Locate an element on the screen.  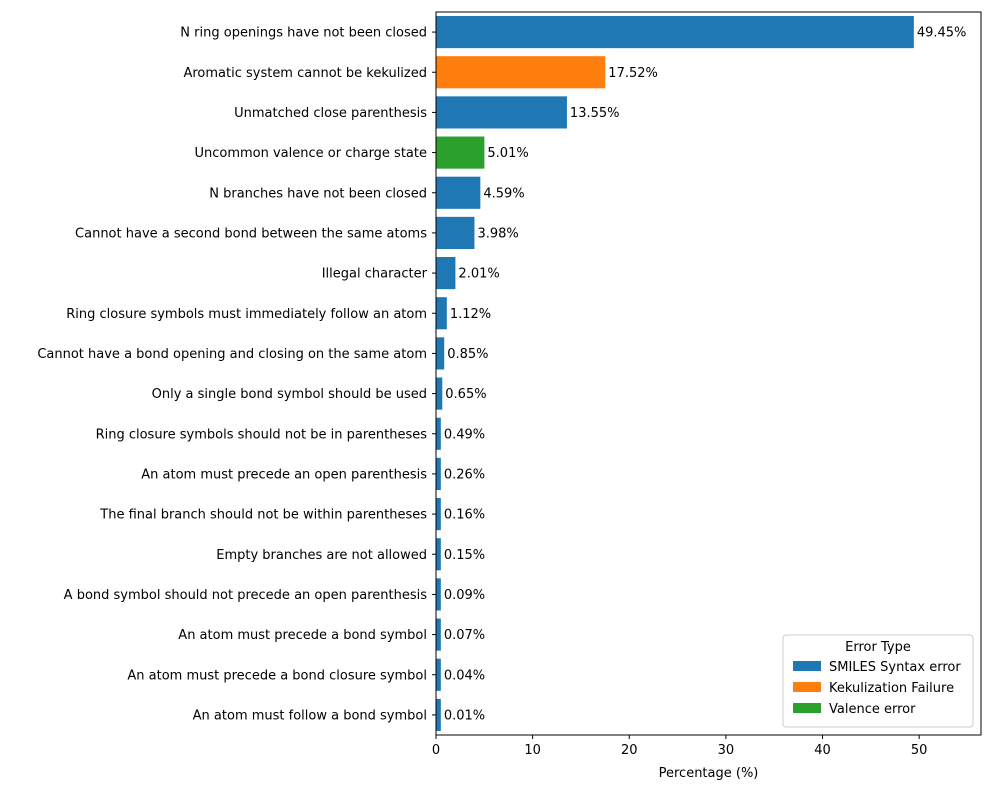
category-label: An atom must precede an open parenthesis is located at coordinates (284, 474).